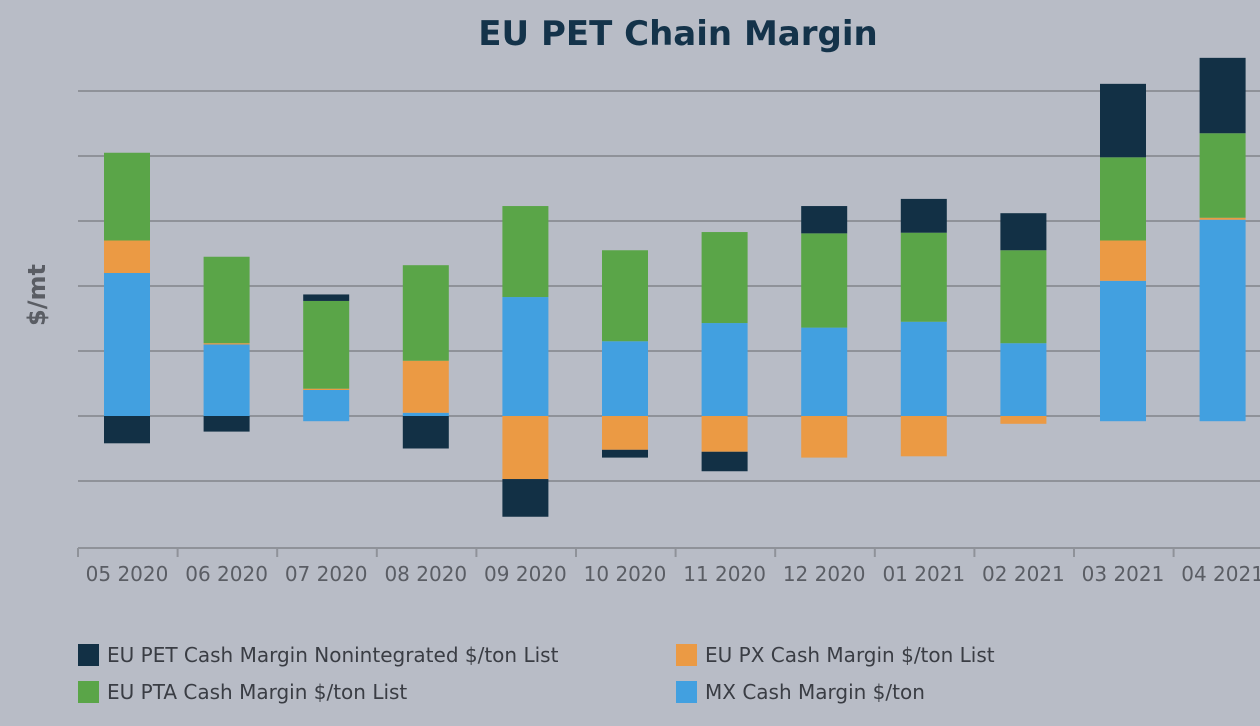 This screenshot has width=1260, height=726. Describe the element at coordinates (850, 655) in the screenshot. I see `legend-label: EU PX Cash Margin $/ton List` at that location.